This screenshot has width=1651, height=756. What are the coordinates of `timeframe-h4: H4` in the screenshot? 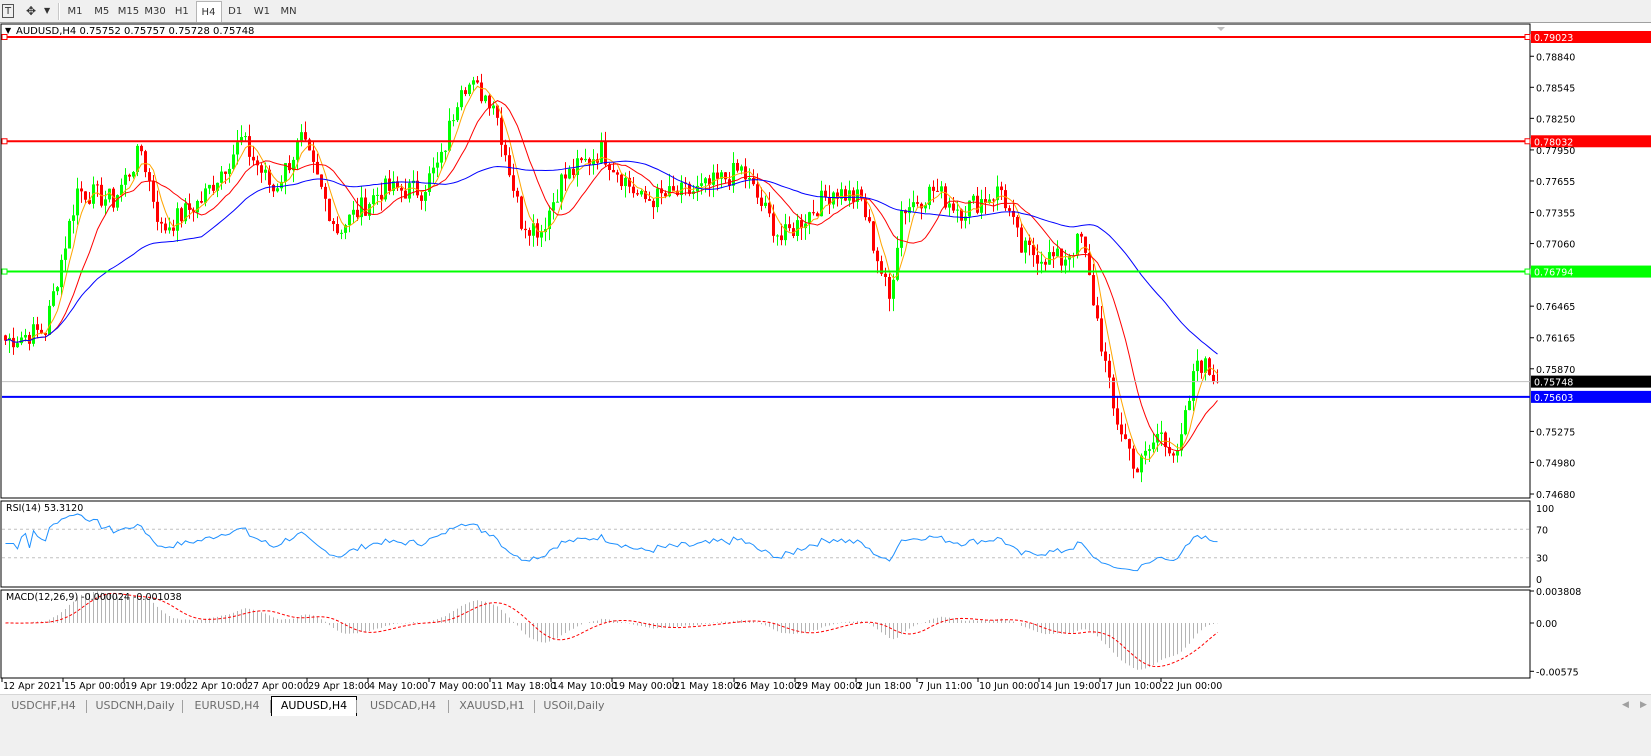 It's located at (208, 11).